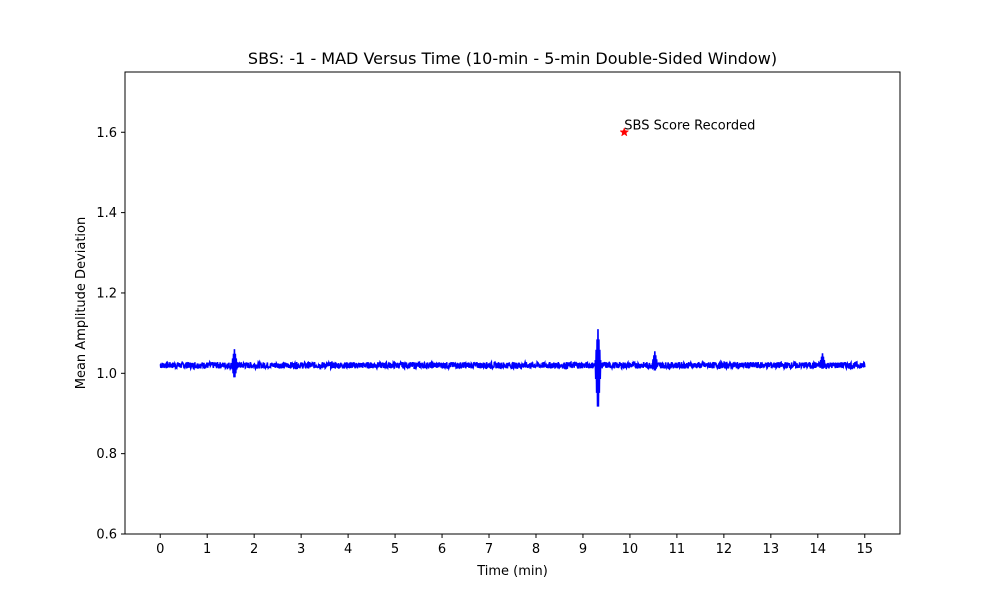 The width and height of the screenshot is (1000, 600). I want to click on annotation-layer: SBS Score Recorded, so click(687, 127).